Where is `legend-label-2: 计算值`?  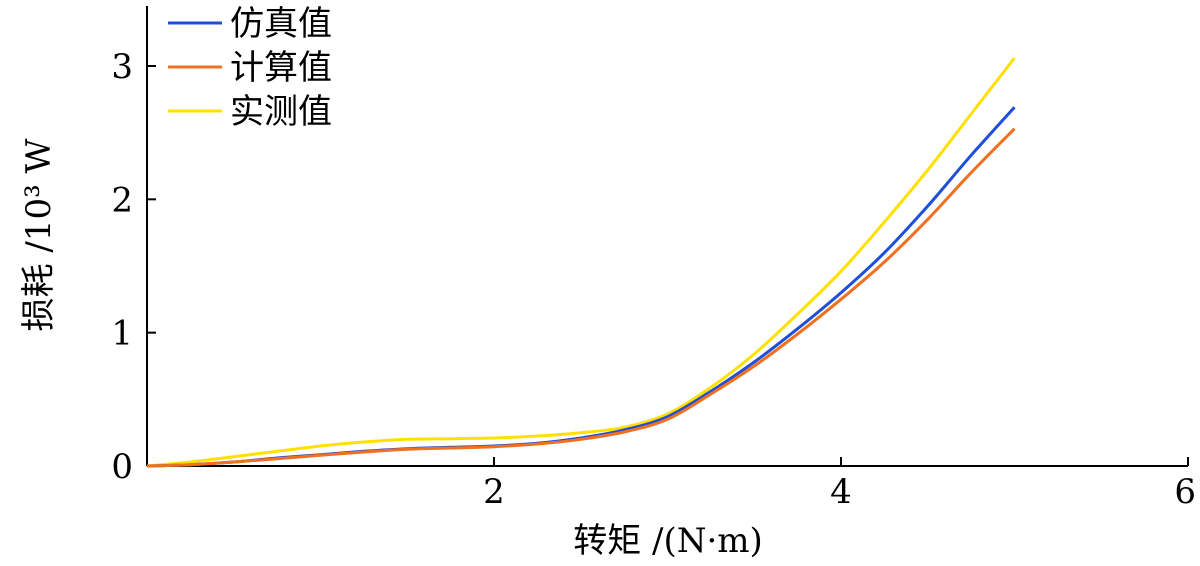 legend-label-2: 计算值 is located at coordinates (281, 68).